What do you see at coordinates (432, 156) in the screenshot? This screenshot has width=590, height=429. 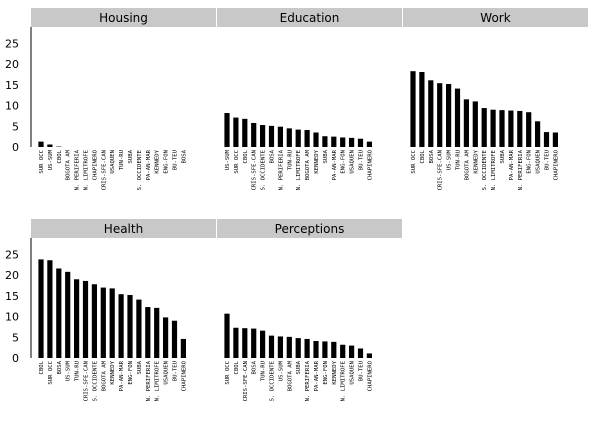 I see `x-tick-label: BOSA` at bounding box center [432, 156].